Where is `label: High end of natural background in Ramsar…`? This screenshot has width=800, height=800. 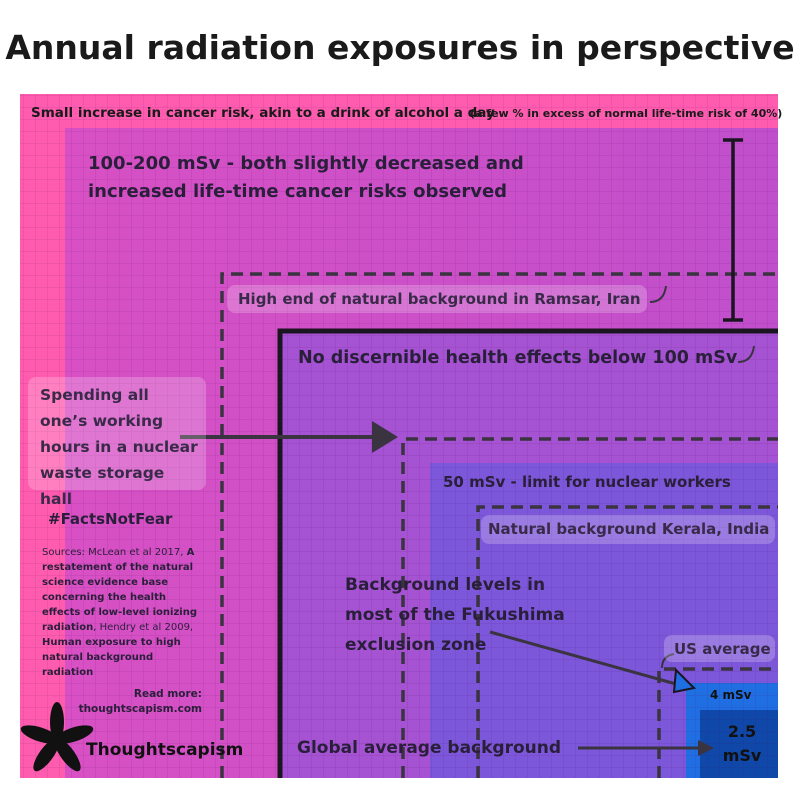
label: High end of natural background in Ramsar… is located at coordinates (439, 299).